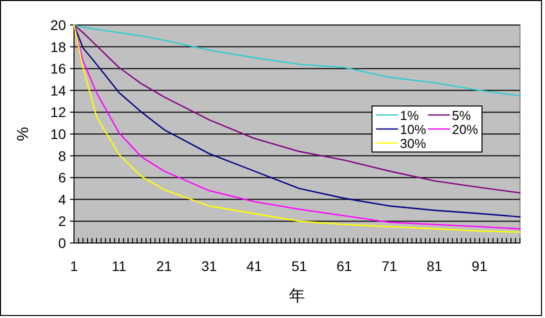  Describe the element at coordinates (299, 266) in the screenshot. I see `x-tick-label: 51` at that location.